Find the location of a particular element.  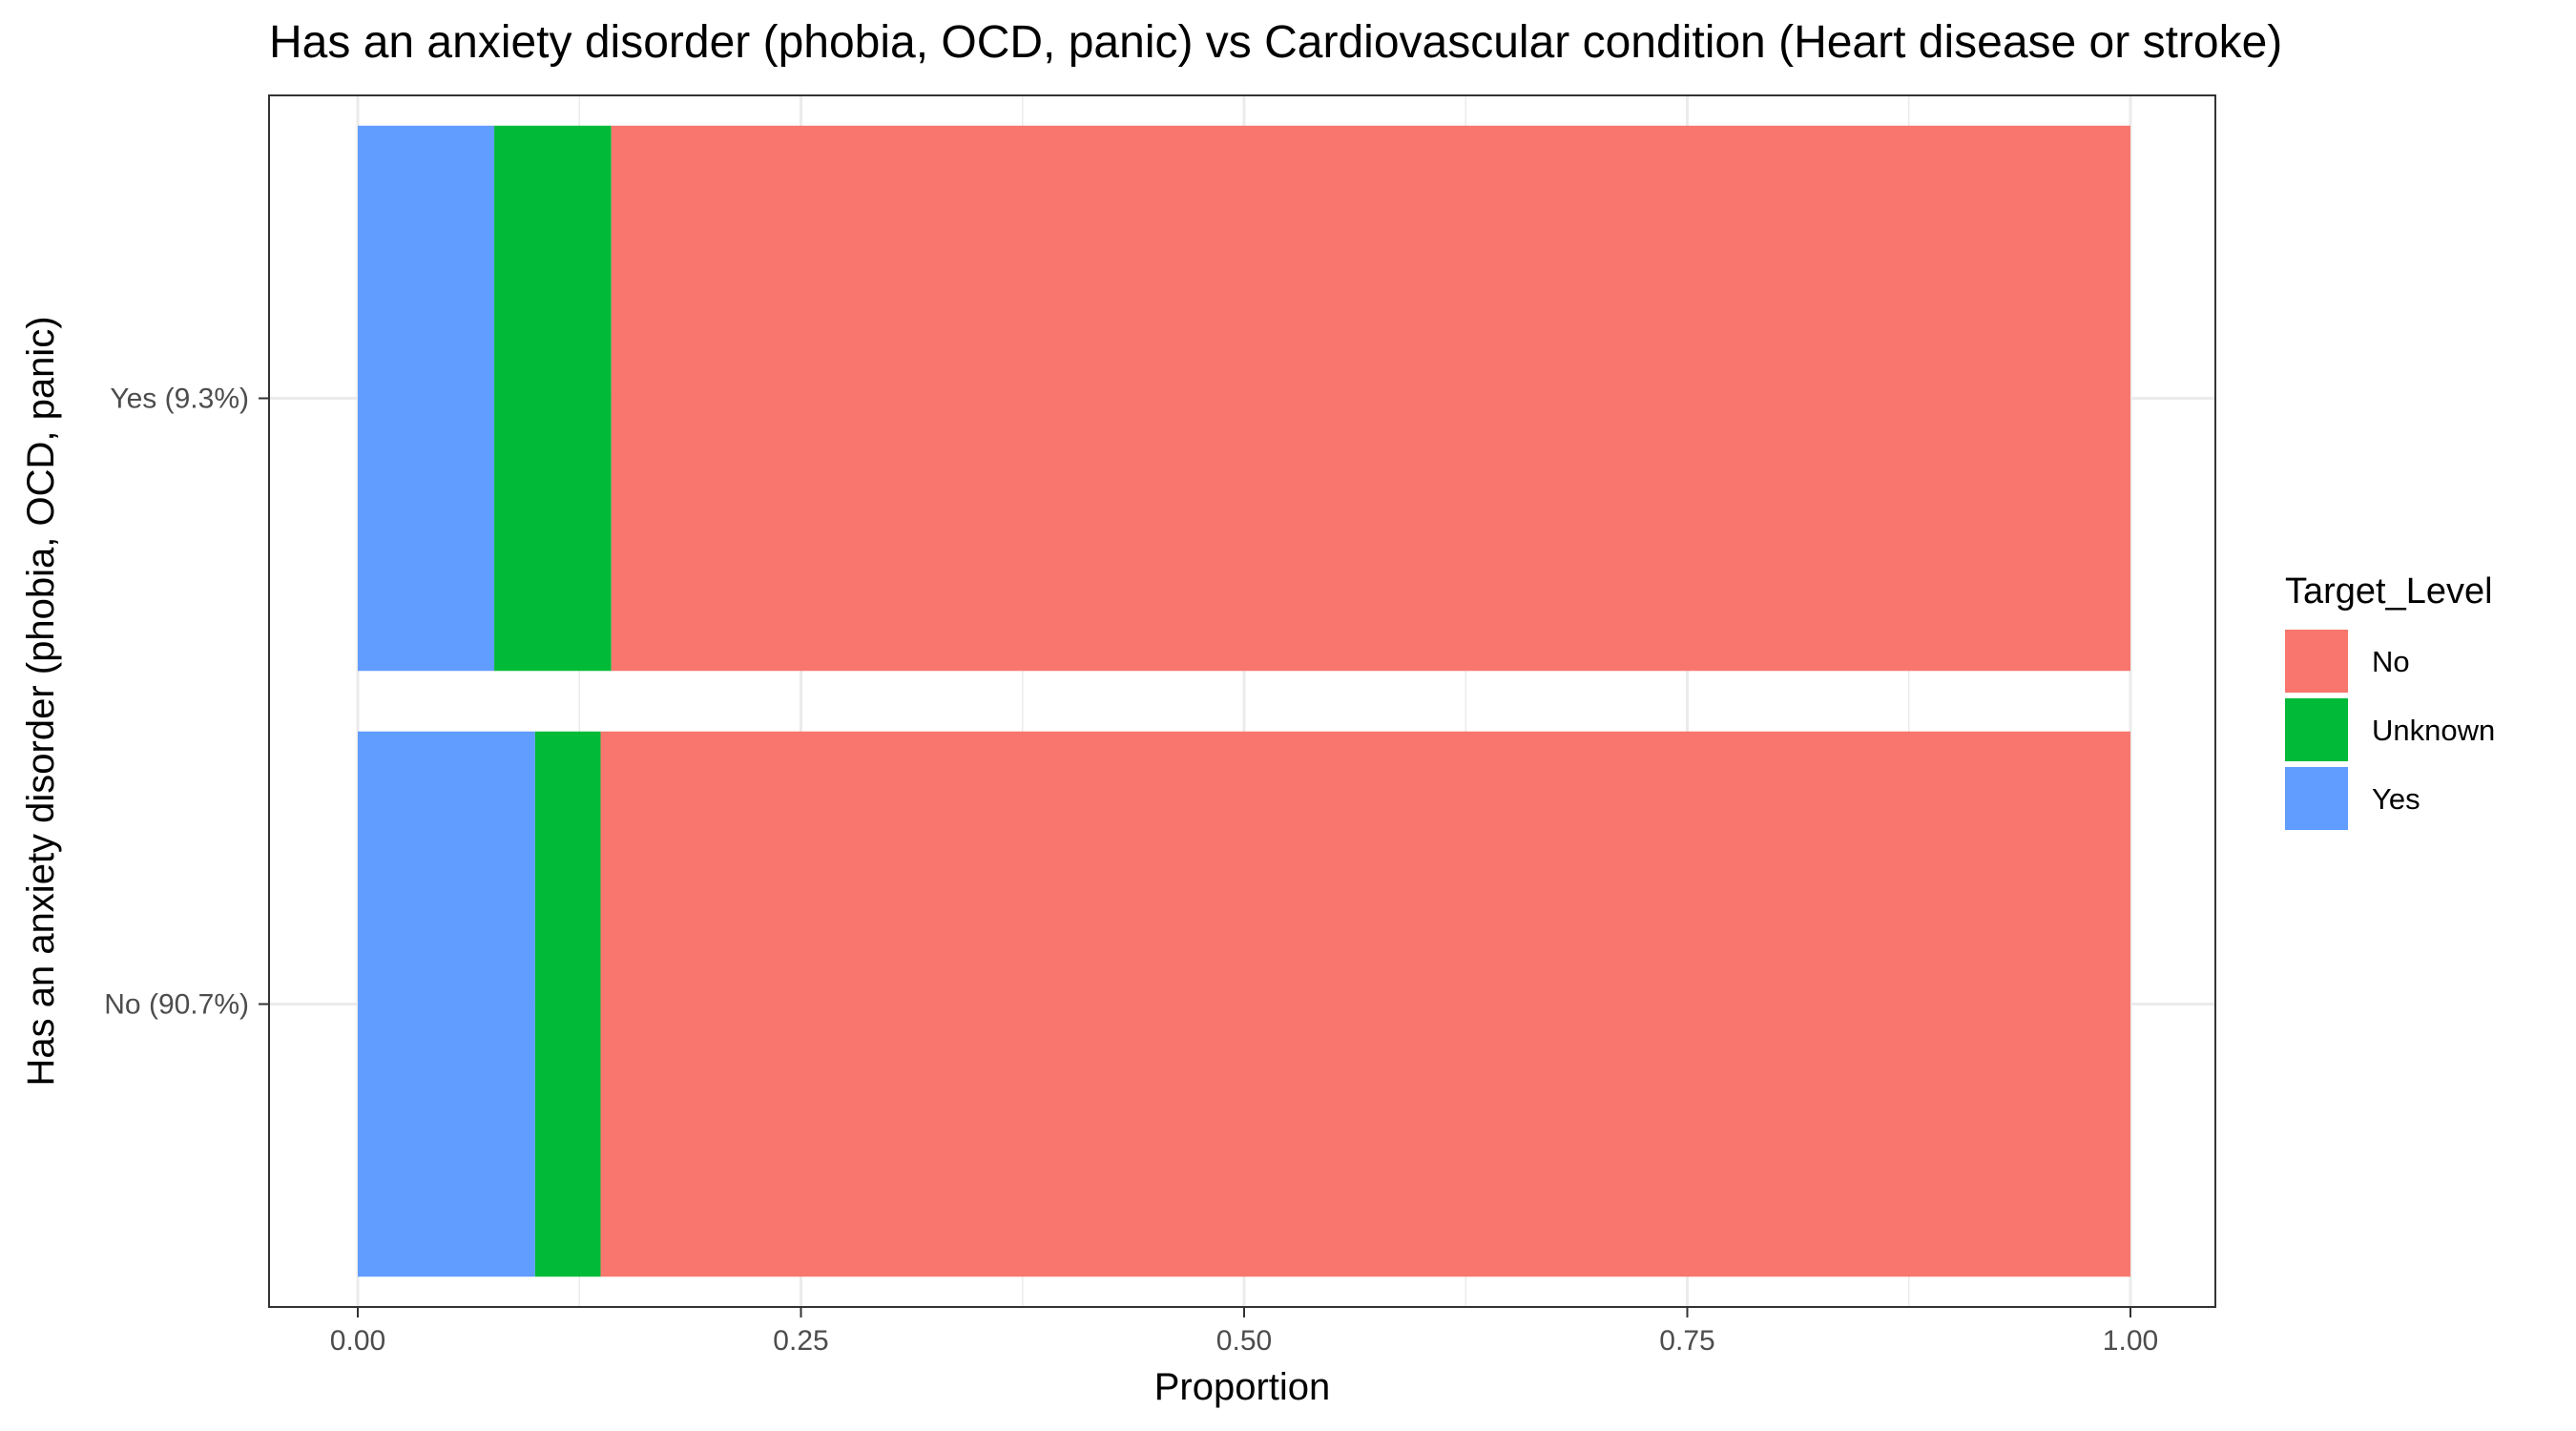

legend-items: No Unknown Yes is located at coordinates (2390, 730).